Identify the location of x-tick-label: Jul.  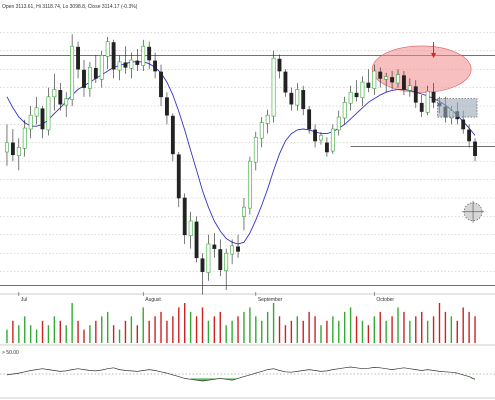
(24, 300).